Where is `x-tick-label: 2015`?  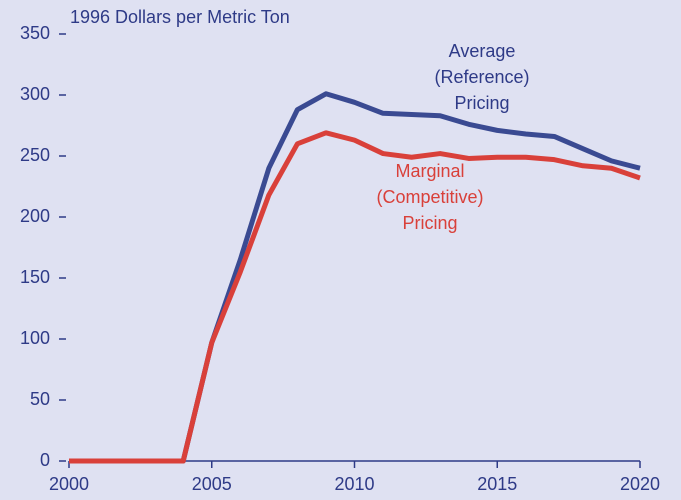
x-tick-label: 2015 is located at coordinates (497, 484).